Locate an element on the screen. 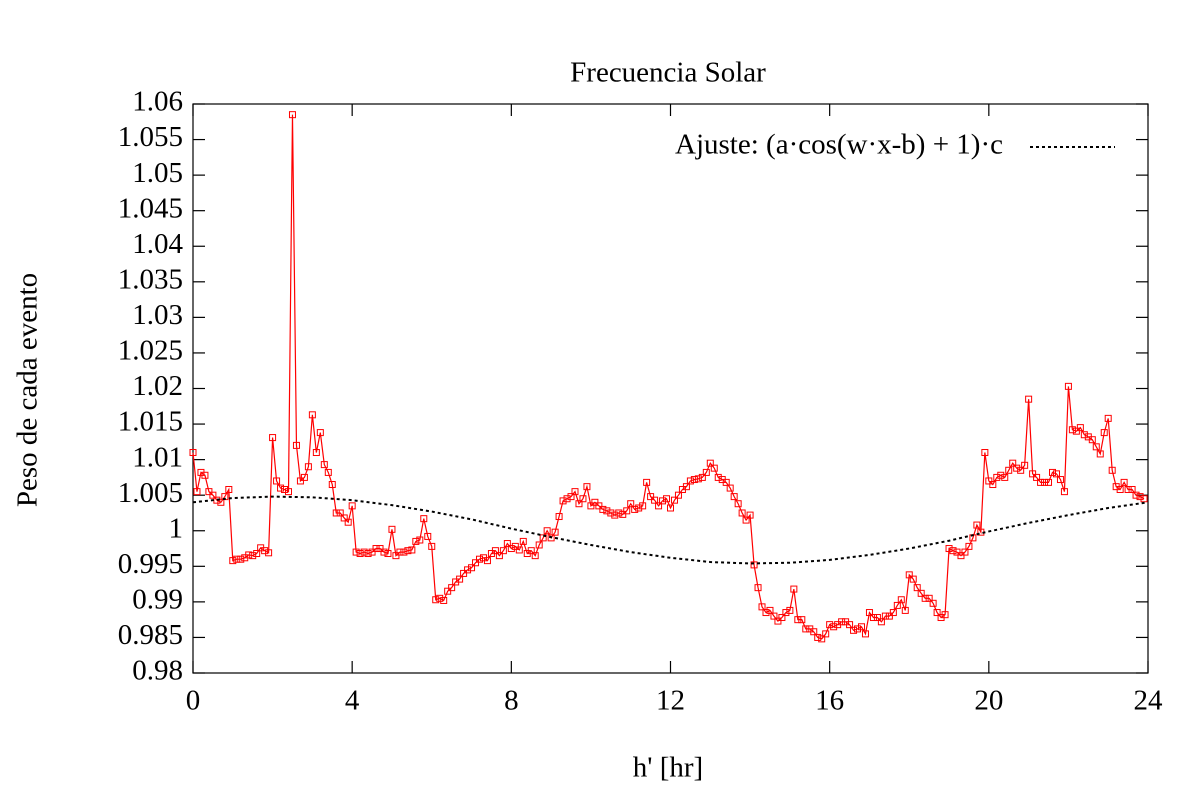 The width and height of the screenshot is (1200, 800). y-tick-label: 1.02 is located at coordinates (157, 386).